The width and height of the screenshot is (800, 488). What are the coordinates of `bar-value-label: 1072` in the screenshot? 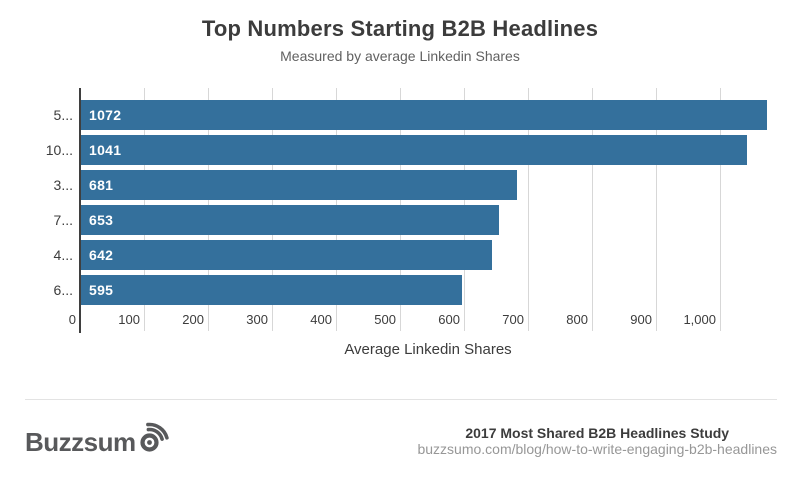 It's located at (105, 115).